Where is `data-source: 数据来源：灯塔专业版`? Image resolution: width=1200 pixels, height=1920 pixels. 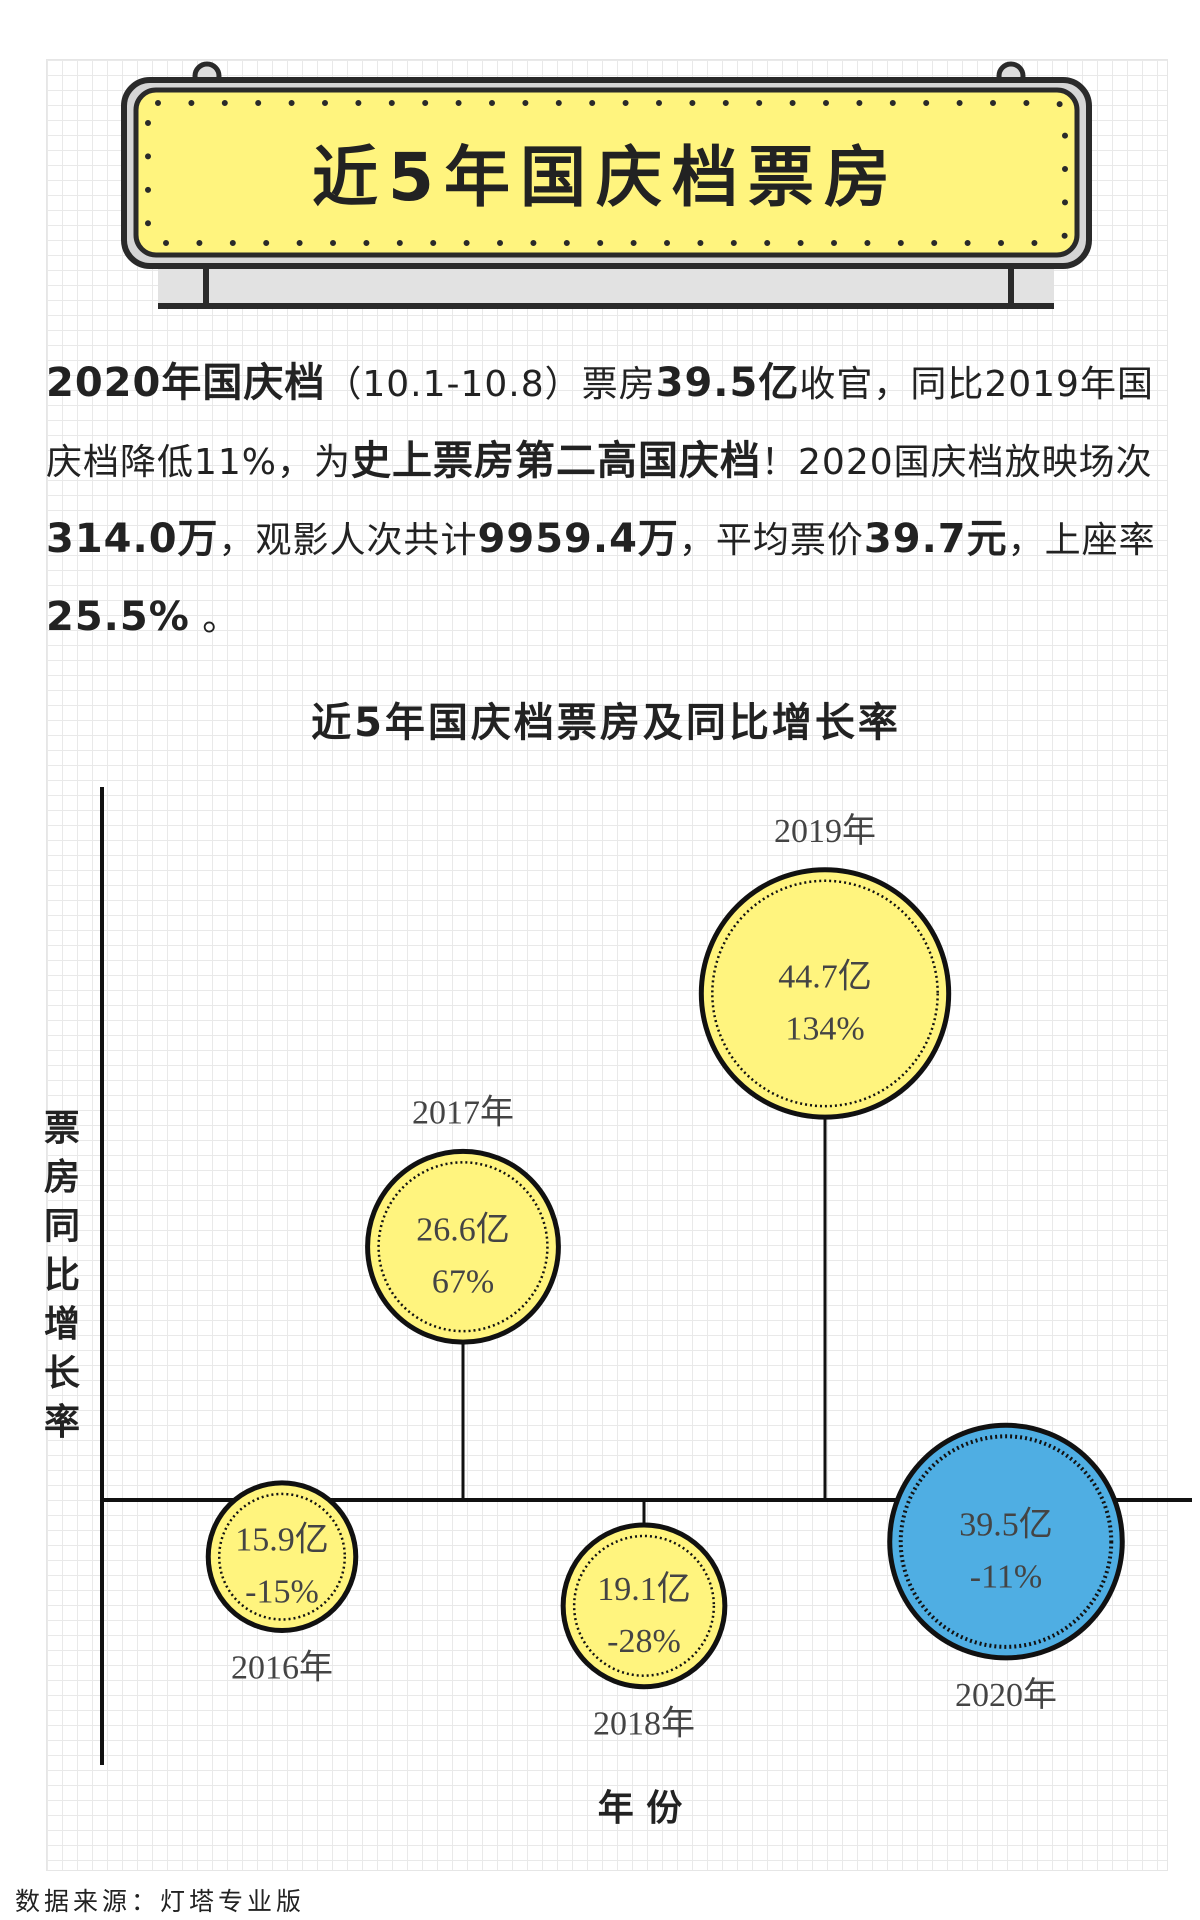 data-source: 数据来源：灯塔专业版 is located at coordinates (160, 1901).